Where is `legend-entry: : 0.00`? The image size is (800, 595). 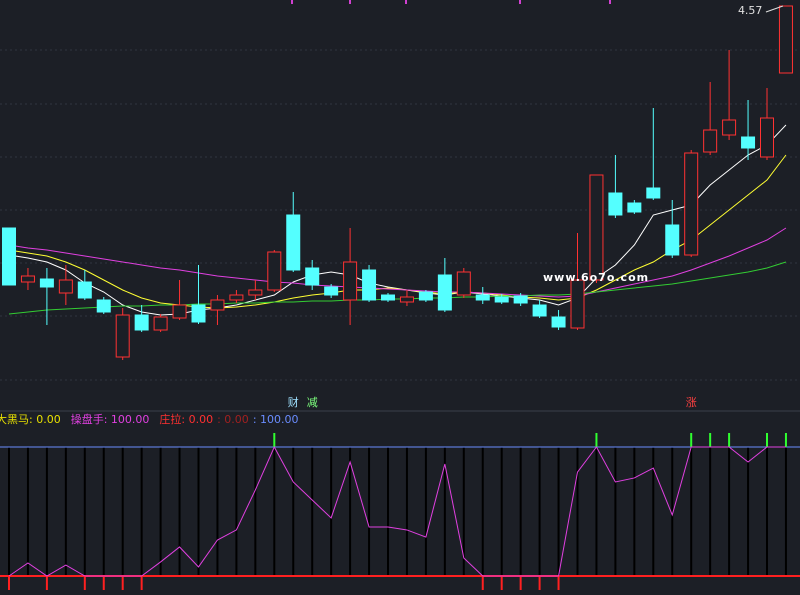 legend-entry: : 0.00 is located at coordinates (233, 419).